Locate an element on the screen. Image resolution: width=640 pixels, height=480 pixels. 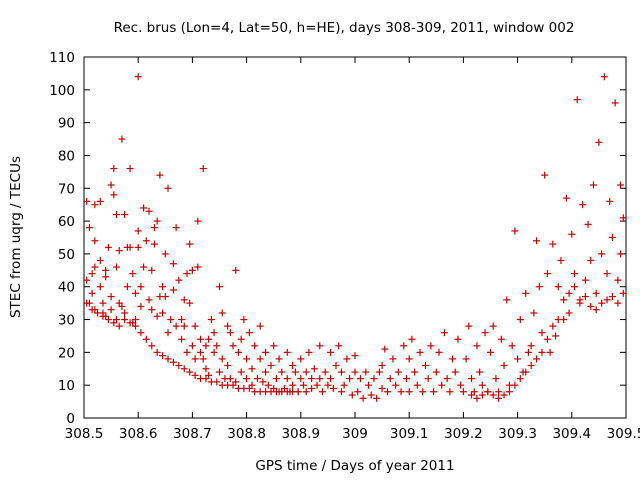
x-tick-label: 308.8 is located at coordinates (246, 434).